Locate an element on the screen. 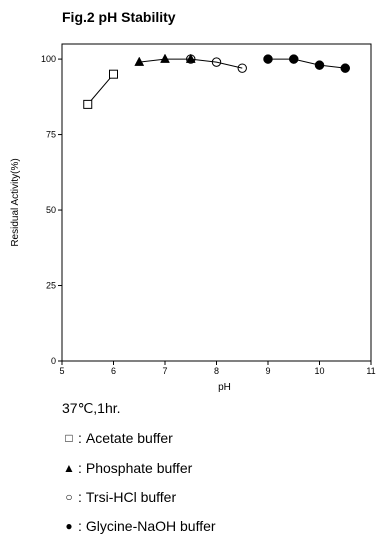 The height and width of the screenshot is (552, 383). series-line-glycine is located at coordinates (307, 63).